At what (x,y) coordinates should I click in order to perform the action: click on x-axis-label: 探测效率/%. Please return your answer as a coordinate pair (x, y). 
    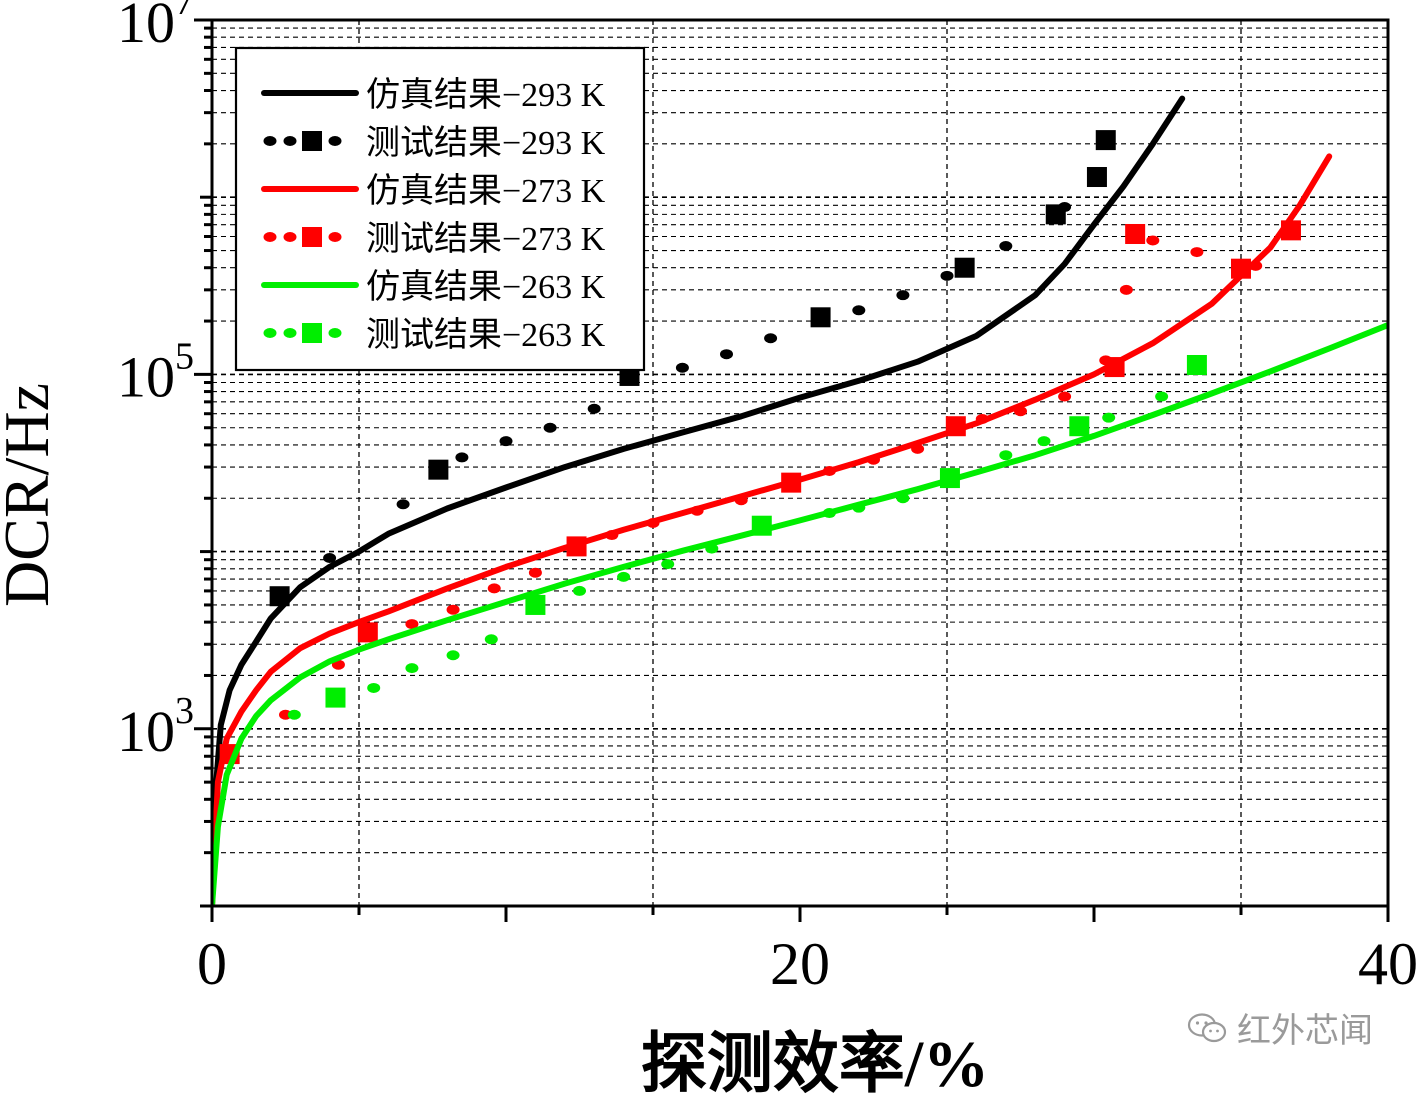
    Looking at the image, I should click on (815, 1061).